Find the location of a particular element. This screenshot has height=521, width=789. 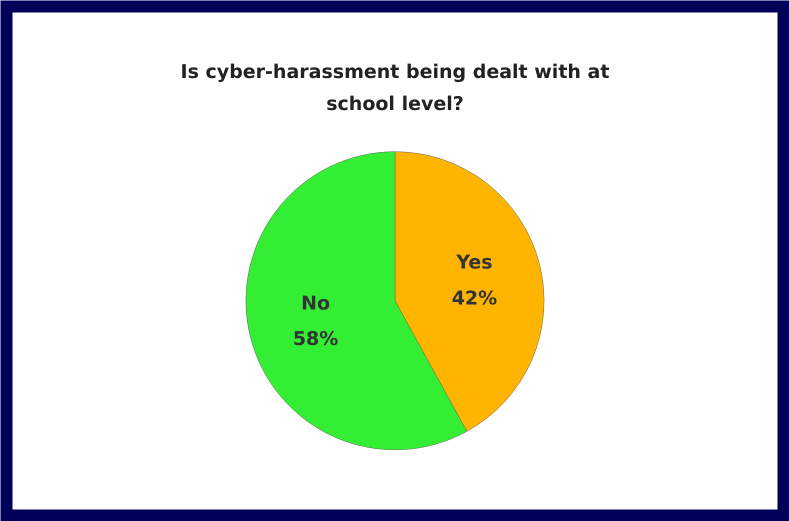

data-label: 42% is located at coordinates (475, 298).